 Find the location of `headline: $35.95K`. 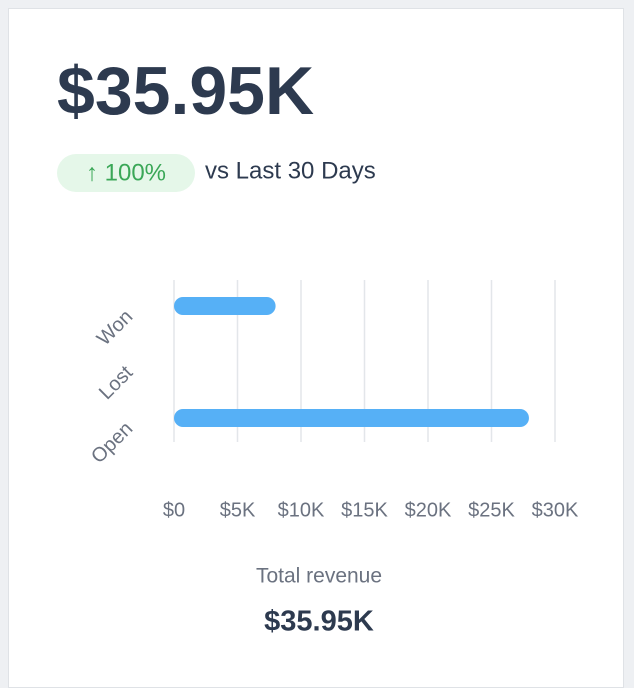

headline: $35.95K is located at coordinates (185, 91).